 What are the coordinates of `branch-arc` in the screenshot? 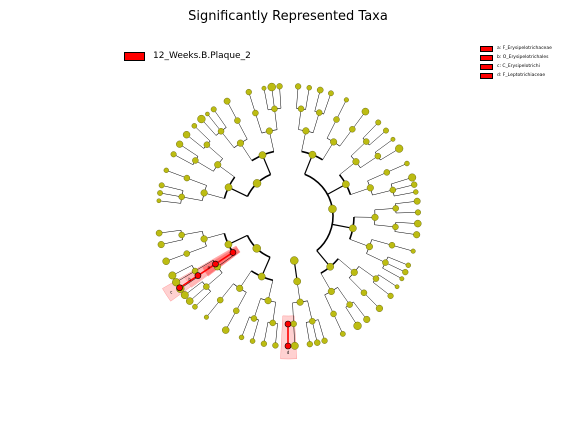 It's located at (319, 212).